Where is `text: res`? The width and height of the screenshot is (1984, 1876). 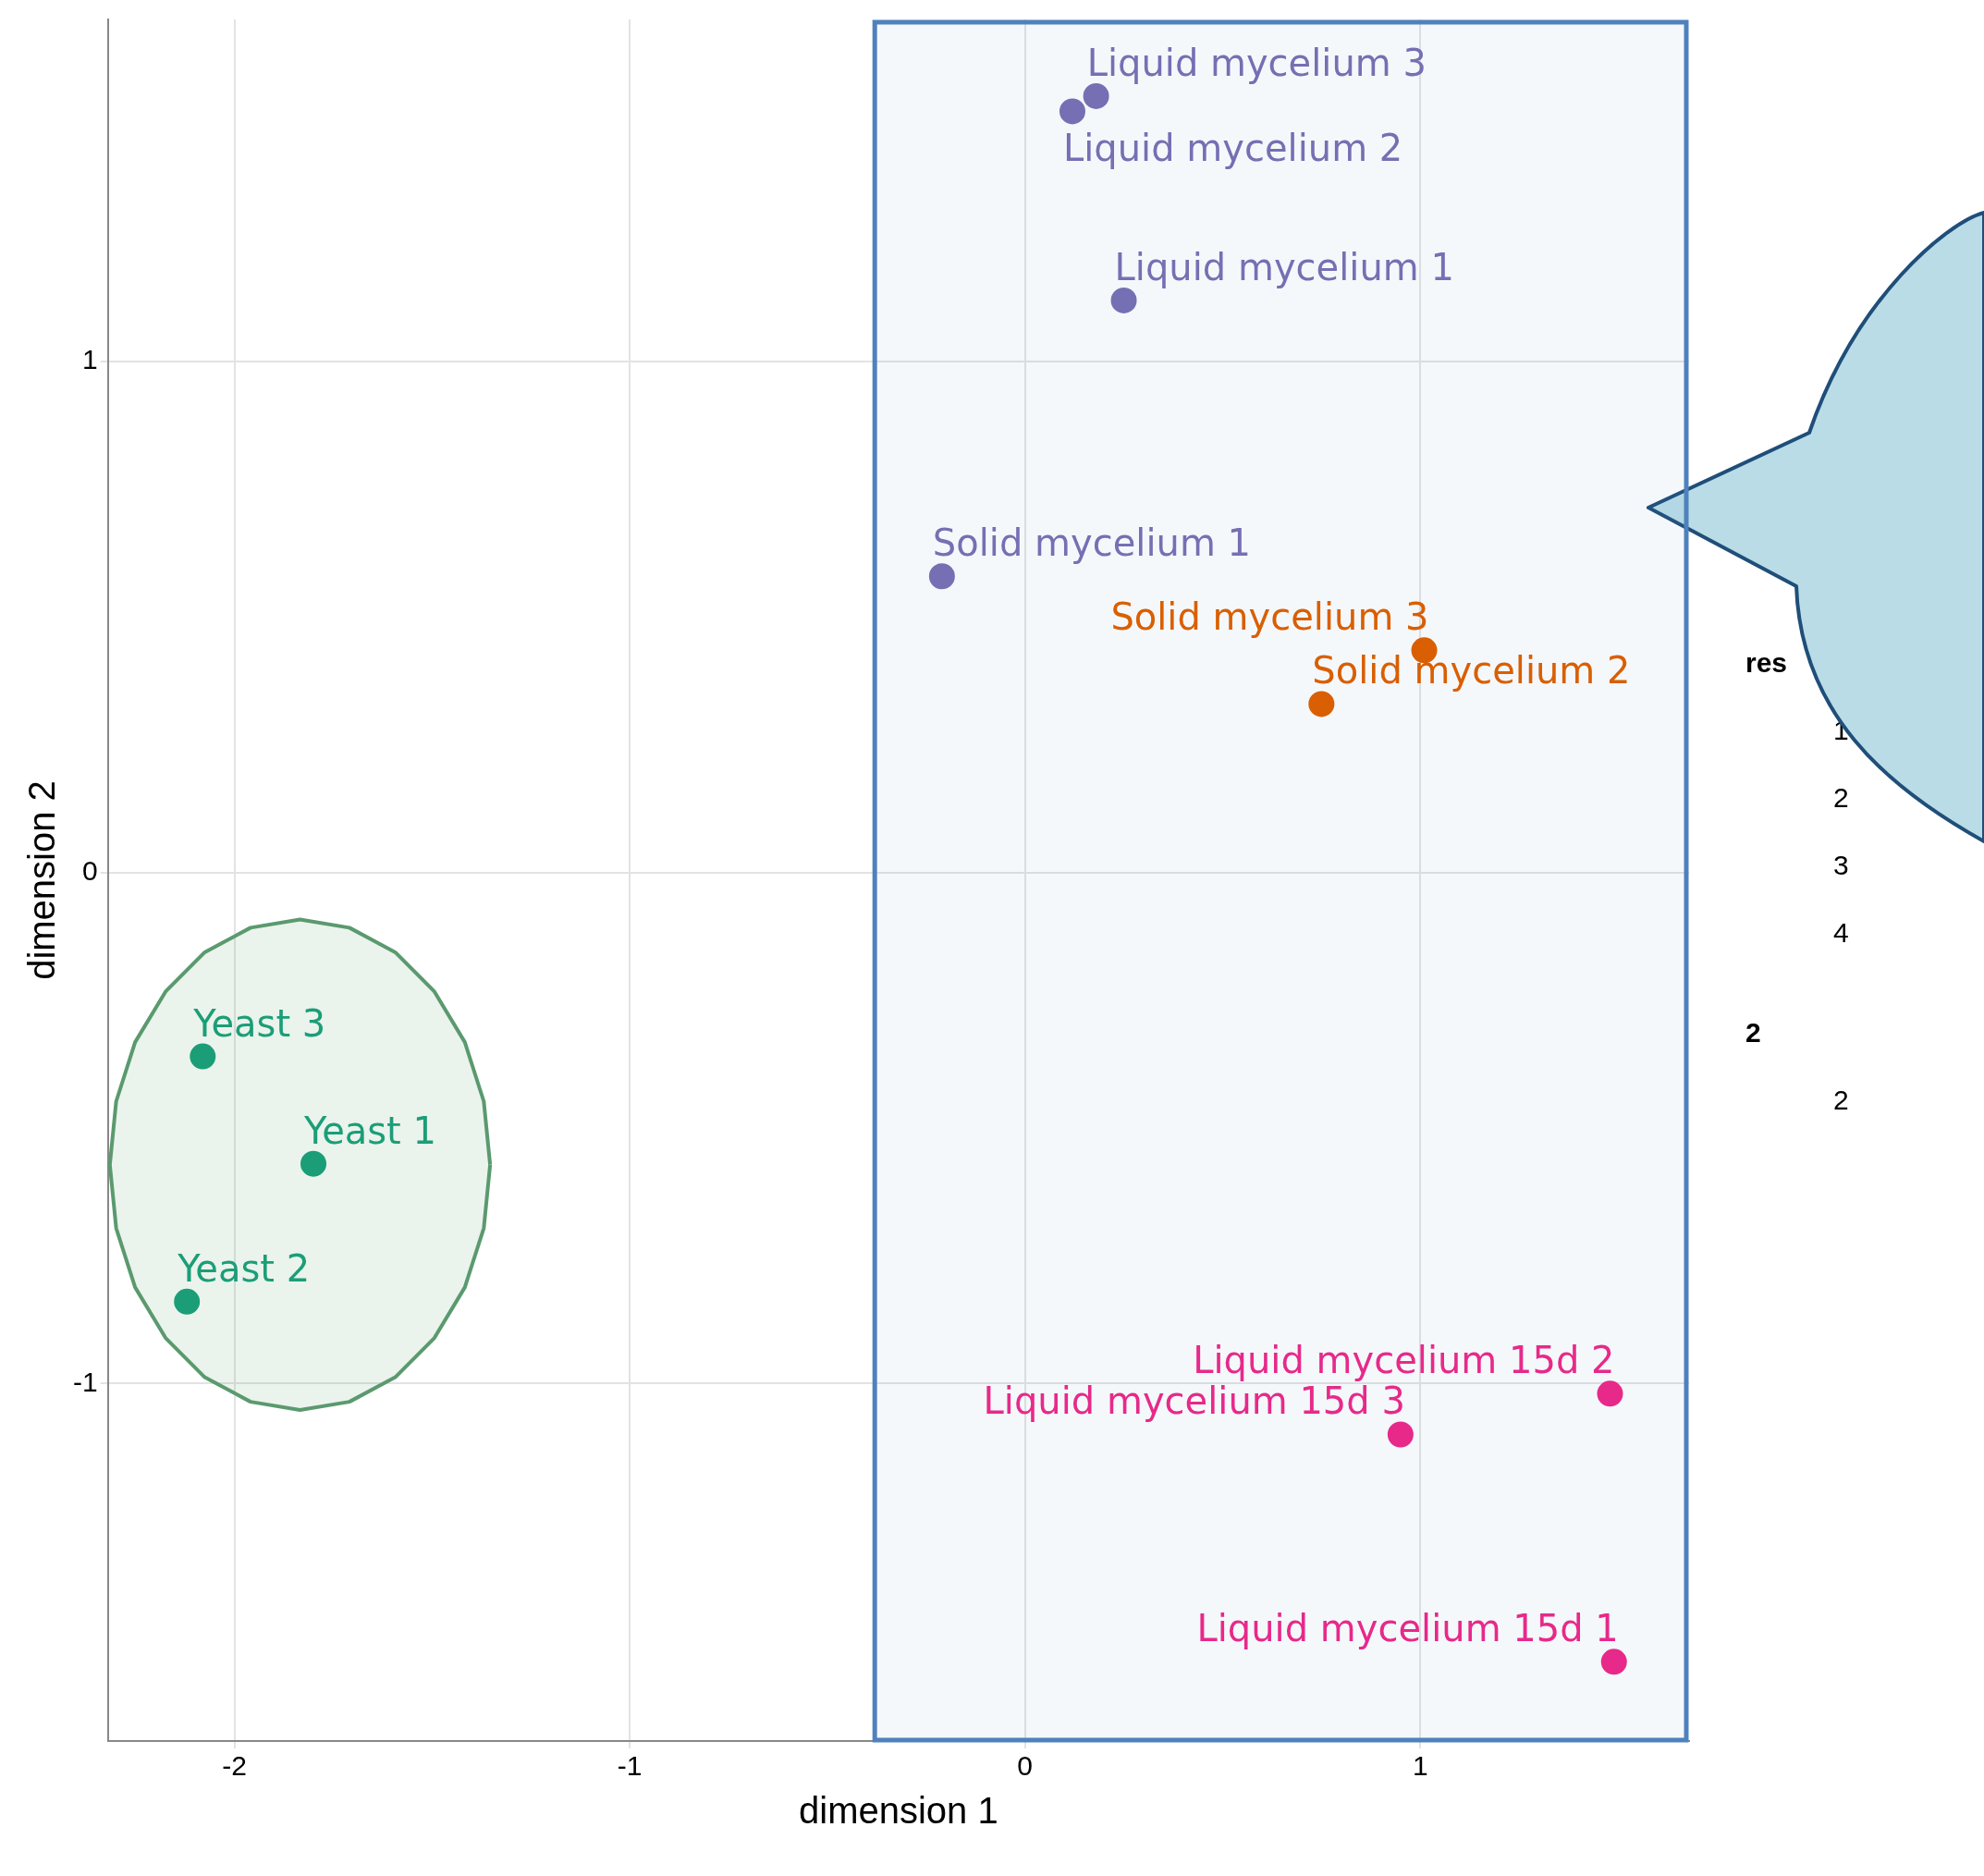
text: res is located at coordinates (1767, 663).